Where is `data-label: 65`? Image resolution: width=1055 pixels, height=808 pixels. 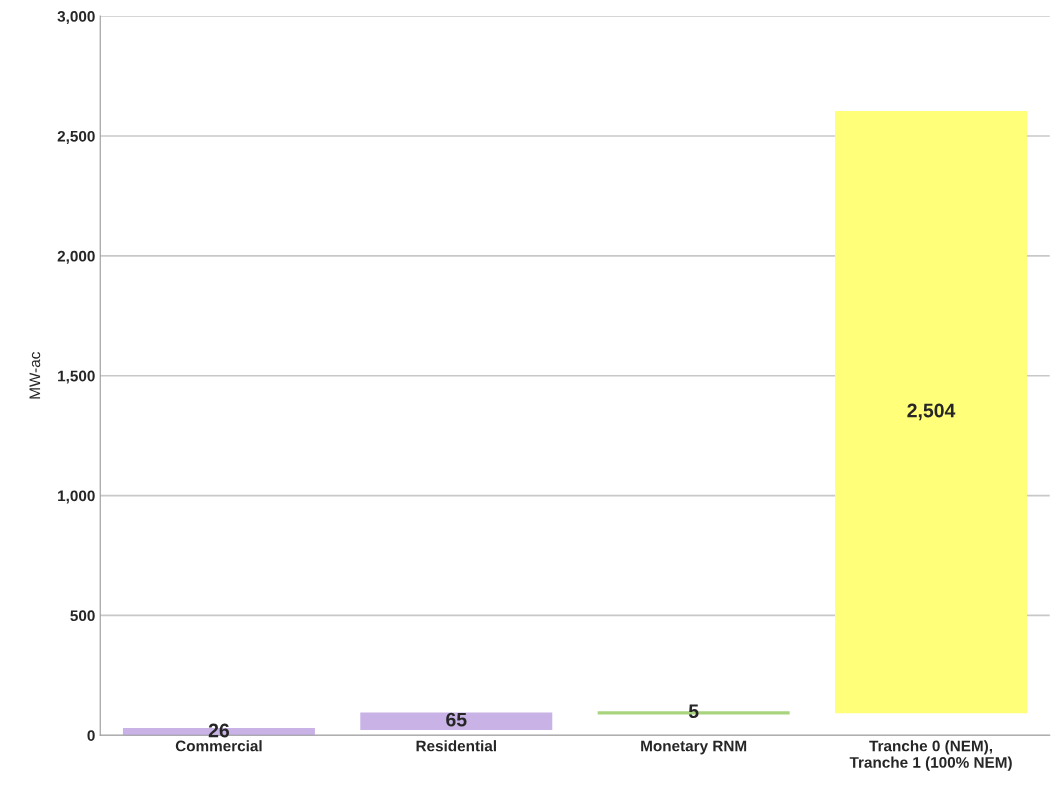
data-label: 65 is located at coordinates (456, 719).